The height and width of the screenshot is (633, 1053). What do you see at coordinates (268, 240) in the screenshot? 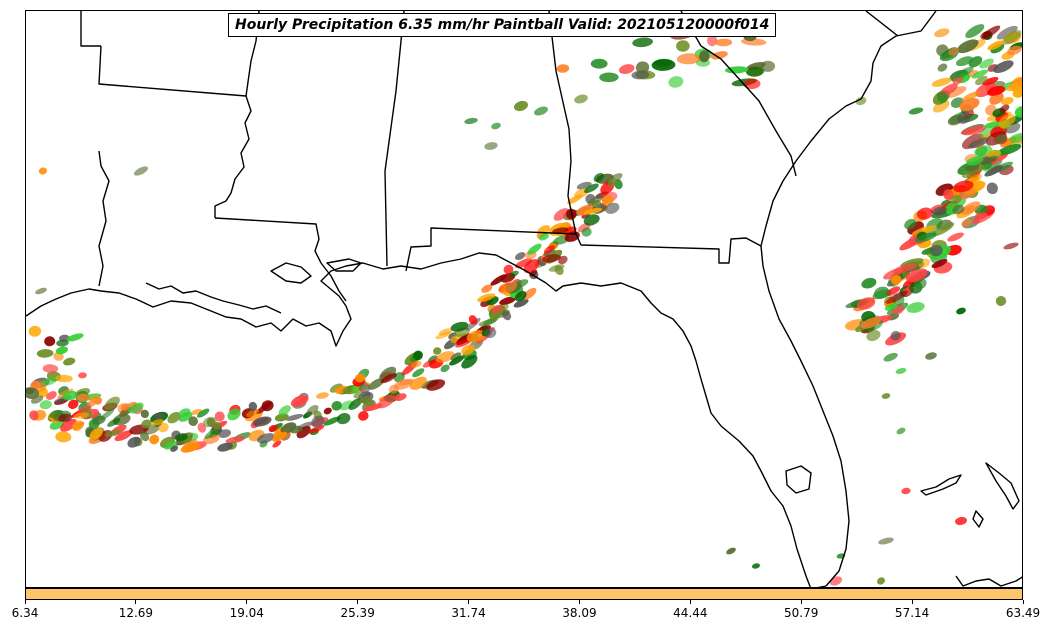
I see `state-border-la-ms` at bounding box center [268, 240].